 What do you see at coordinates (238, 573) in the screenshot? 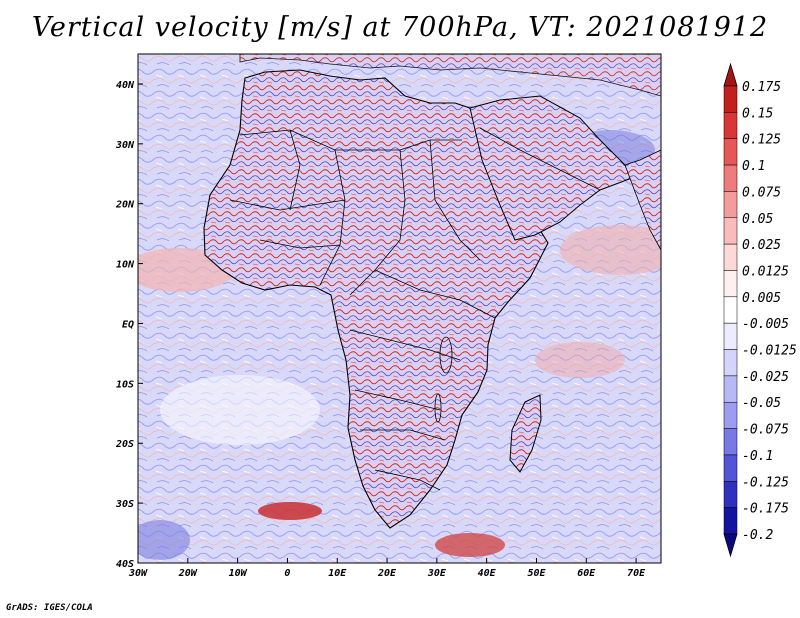
I see `x-tick-label: 10W` at bounding box center [238, 573].